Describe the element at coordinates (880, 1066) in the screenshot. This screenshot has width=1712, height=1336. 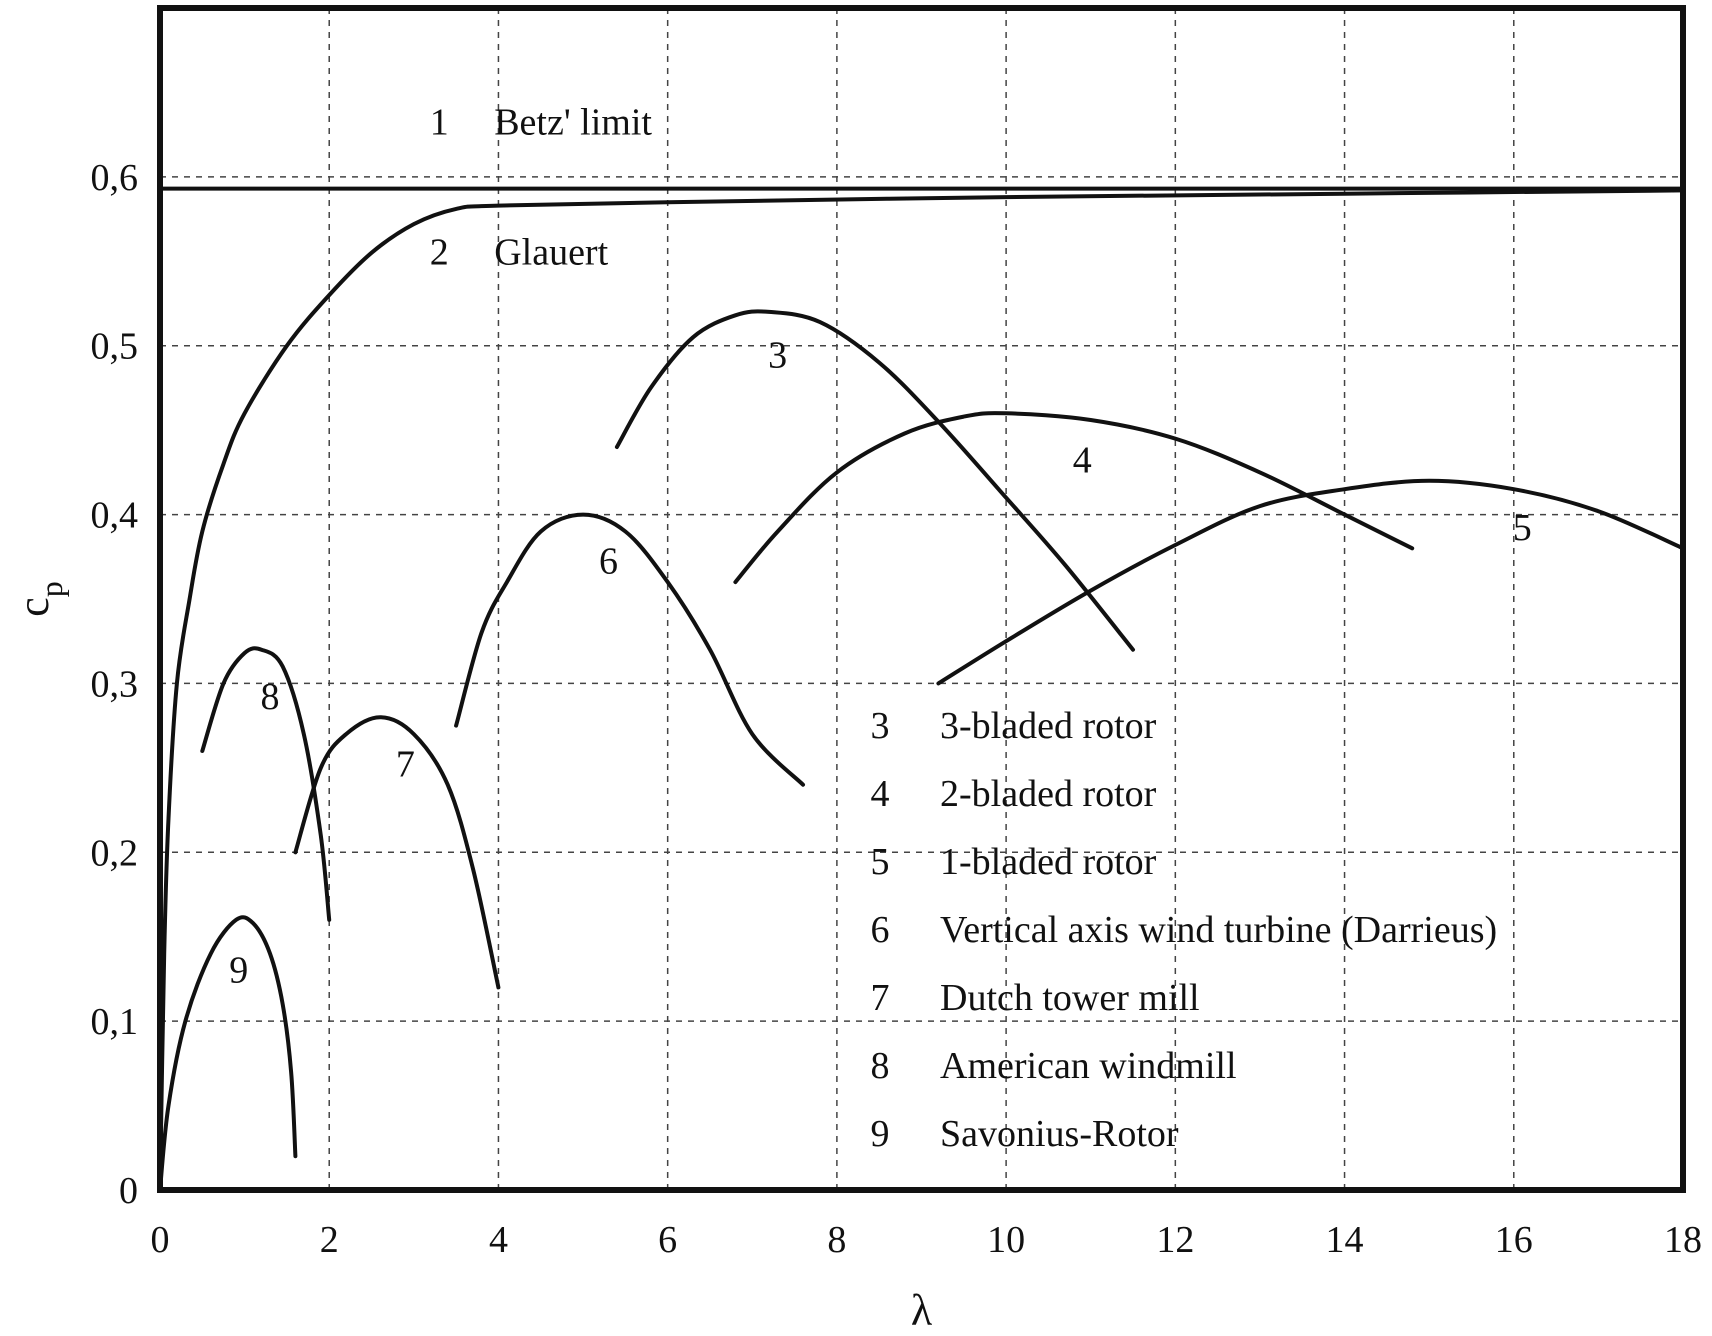
I see `legend-entry-number: 8` at that location.